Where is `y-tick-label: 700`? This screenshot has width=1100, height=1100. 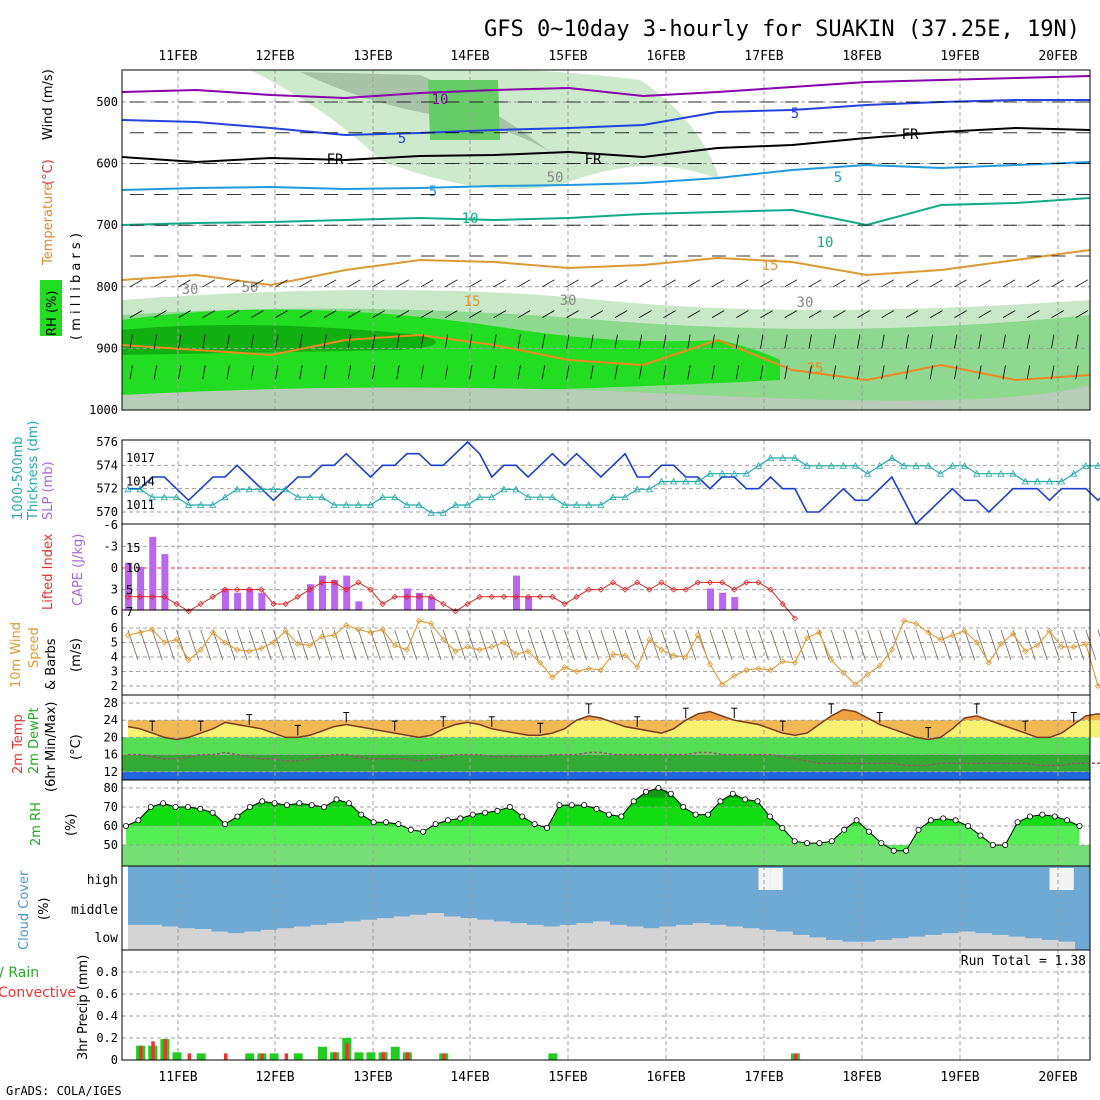
y-tick-label: 700 is located at coordinates (107, 225).